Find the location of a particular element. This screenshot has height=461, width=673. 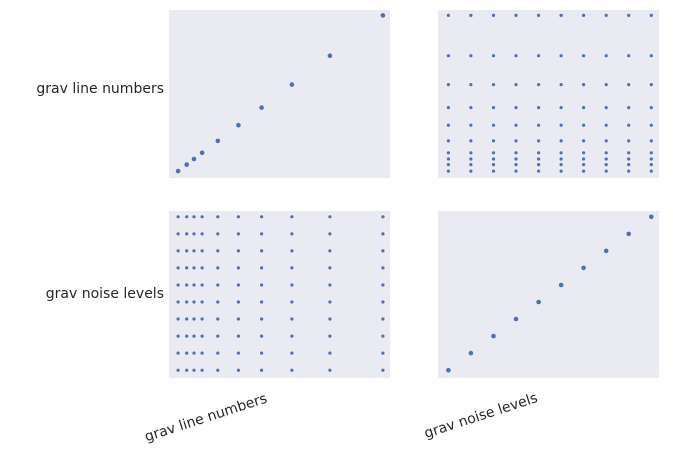

y-axis-label-grav-line-numbers: grav line numbers is located at coordinates (100, 89).